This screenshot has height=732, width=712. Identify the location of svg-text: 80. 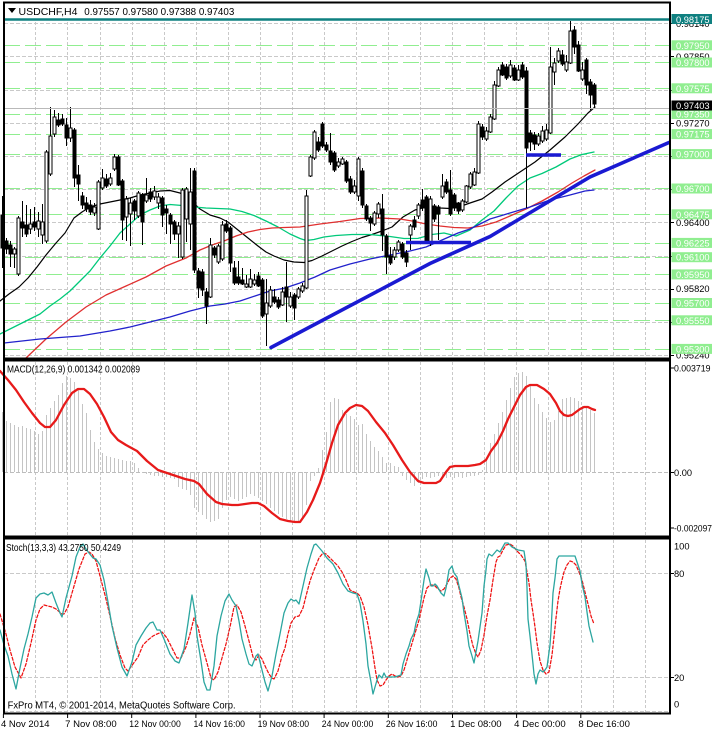
(679, 574).